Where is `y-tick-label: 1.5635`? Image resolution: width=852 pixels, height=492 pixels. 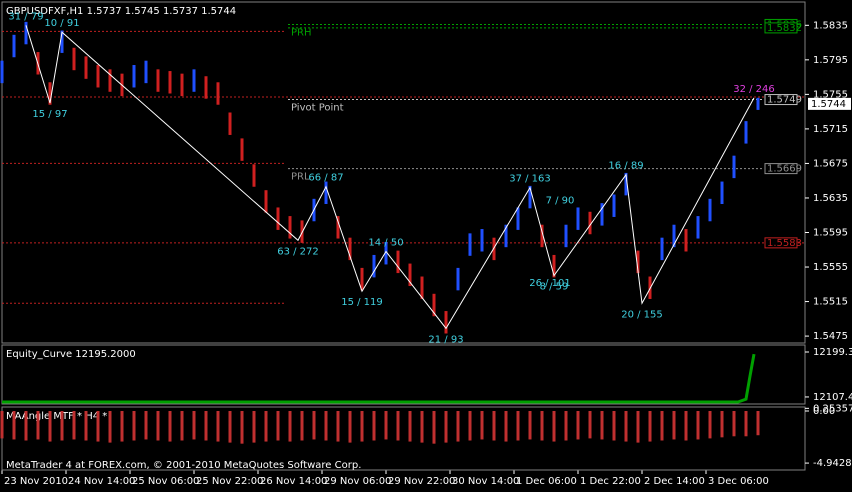 y-tick-label: 1.5635 is located at coordinates (830, 198).